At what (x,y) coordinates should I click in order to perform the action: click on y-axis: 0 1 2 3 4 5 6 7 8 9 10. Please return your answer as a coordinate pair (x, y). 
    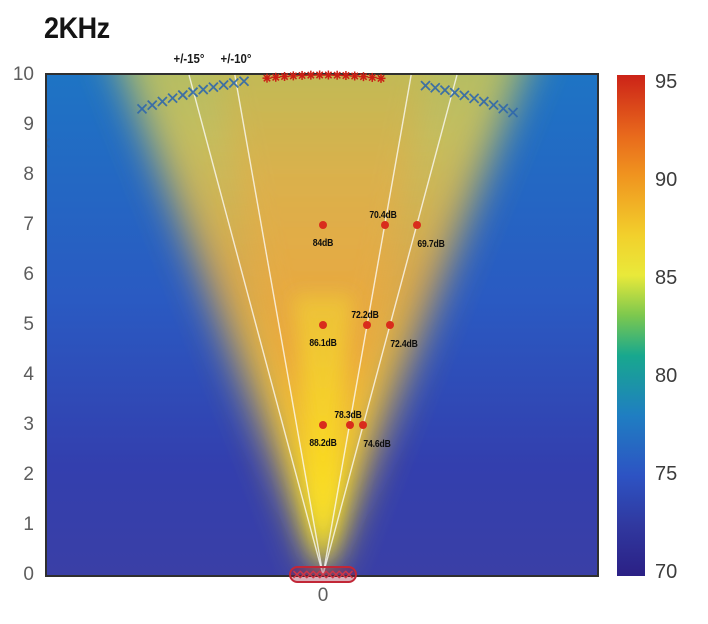
    Looking at the image, I should click on (20, 324).